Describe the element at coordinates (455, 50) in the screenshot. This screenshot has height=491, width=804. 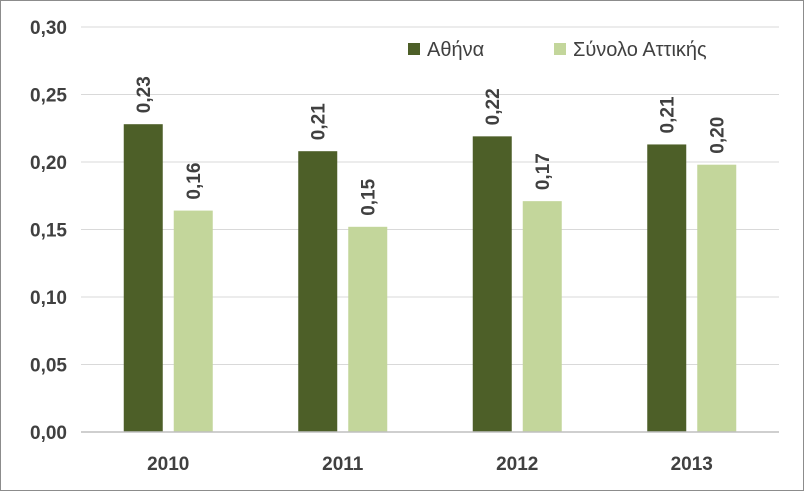
I see `legend-label: Αθήνα` at that location.